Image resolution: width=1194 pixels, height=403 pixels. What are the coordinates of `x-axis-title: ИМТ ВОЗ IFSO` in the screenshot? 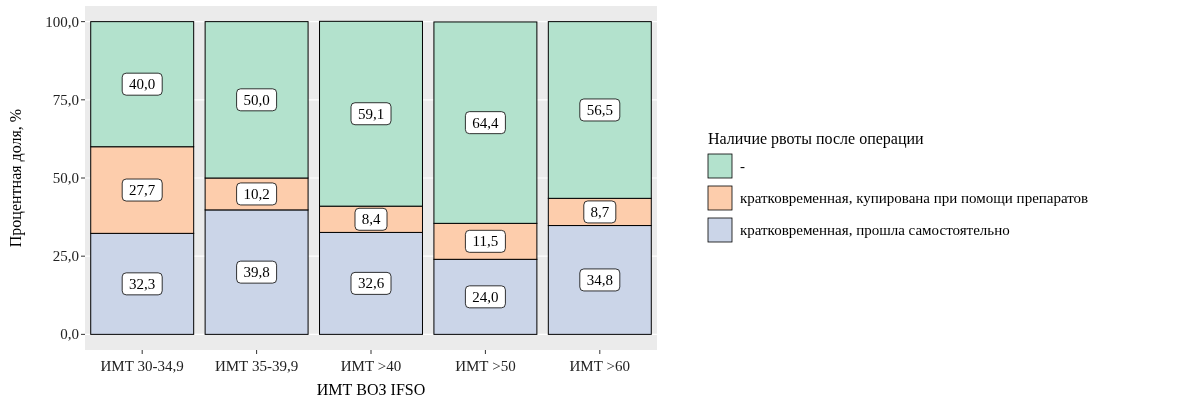 It's located at (371, 389).